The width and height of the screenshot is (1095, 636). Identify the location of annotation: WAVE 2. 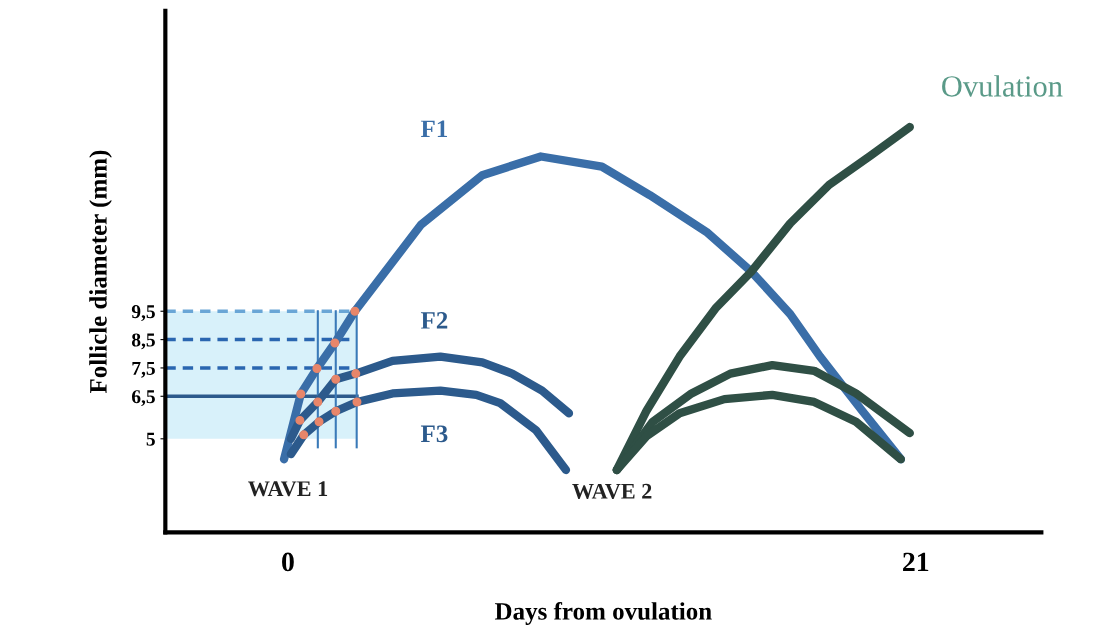
(612, 491).